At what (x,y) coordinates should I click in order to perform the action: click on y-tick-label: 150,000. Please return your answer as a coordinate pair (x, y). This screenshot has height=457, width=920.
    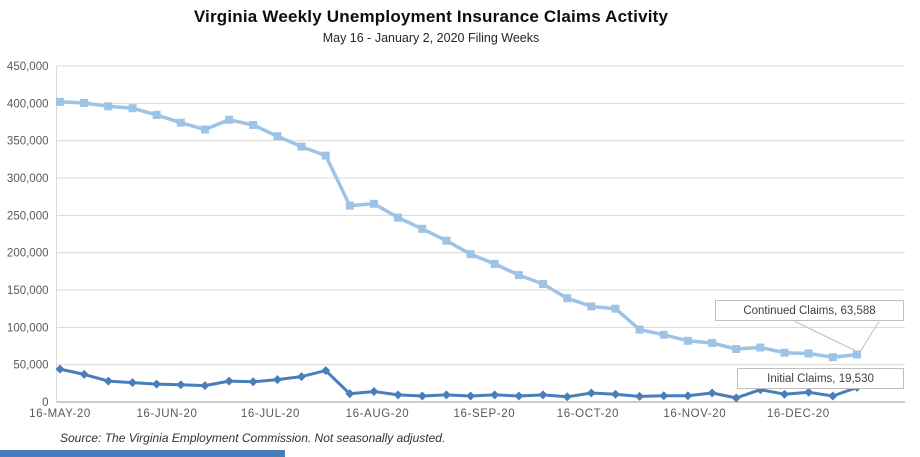
    Looking at the image, I should click on (28, 291).